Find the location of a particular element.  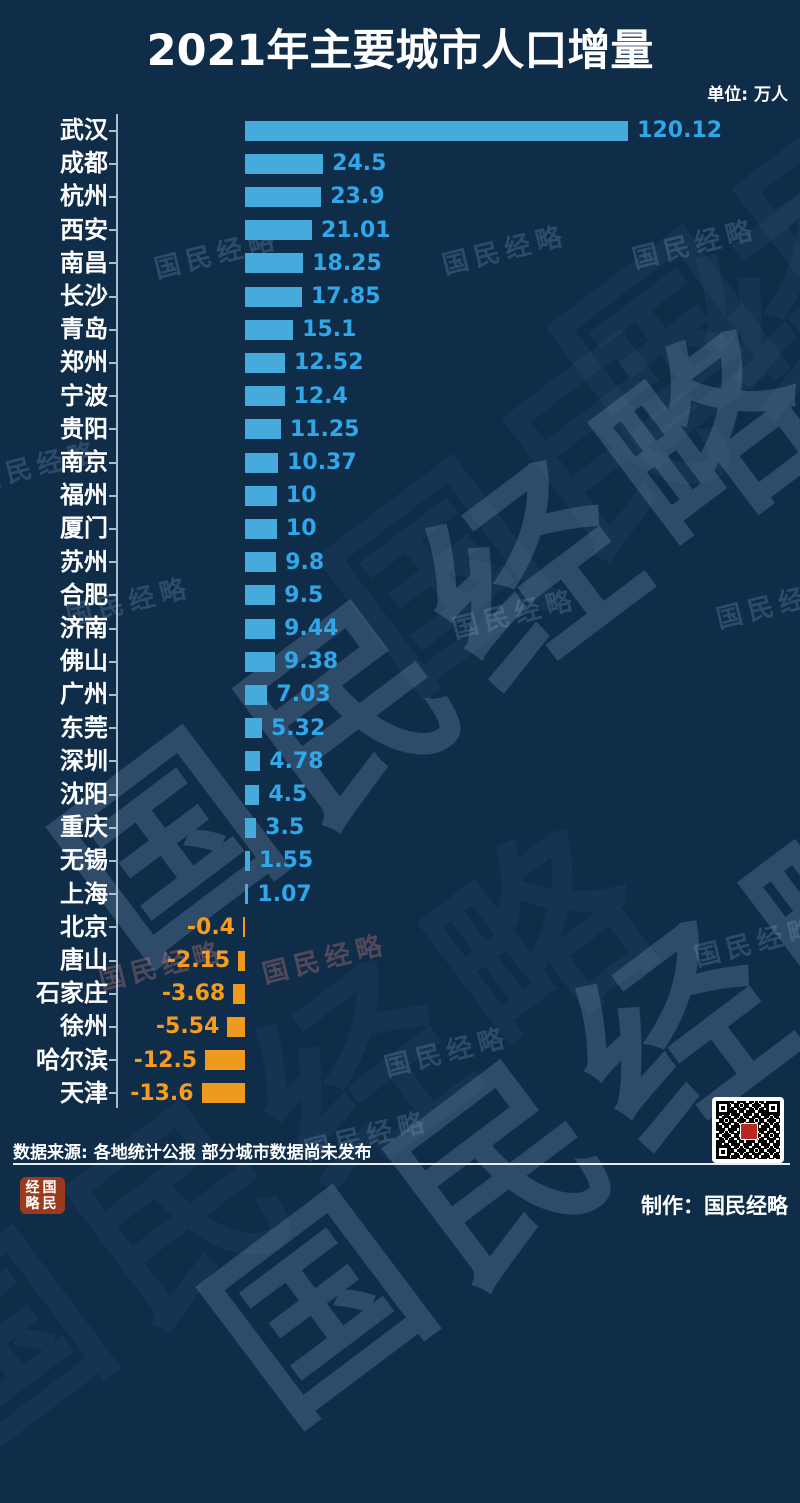

value-label: 7.03 is located at coordinates (303, 695).